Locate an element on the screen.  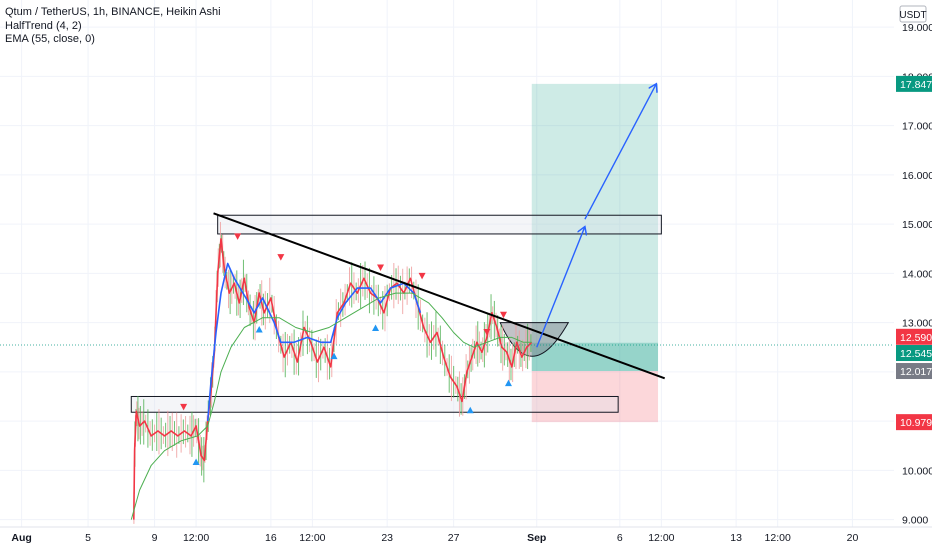
resistance-zone is located at coordinates (439, 224).